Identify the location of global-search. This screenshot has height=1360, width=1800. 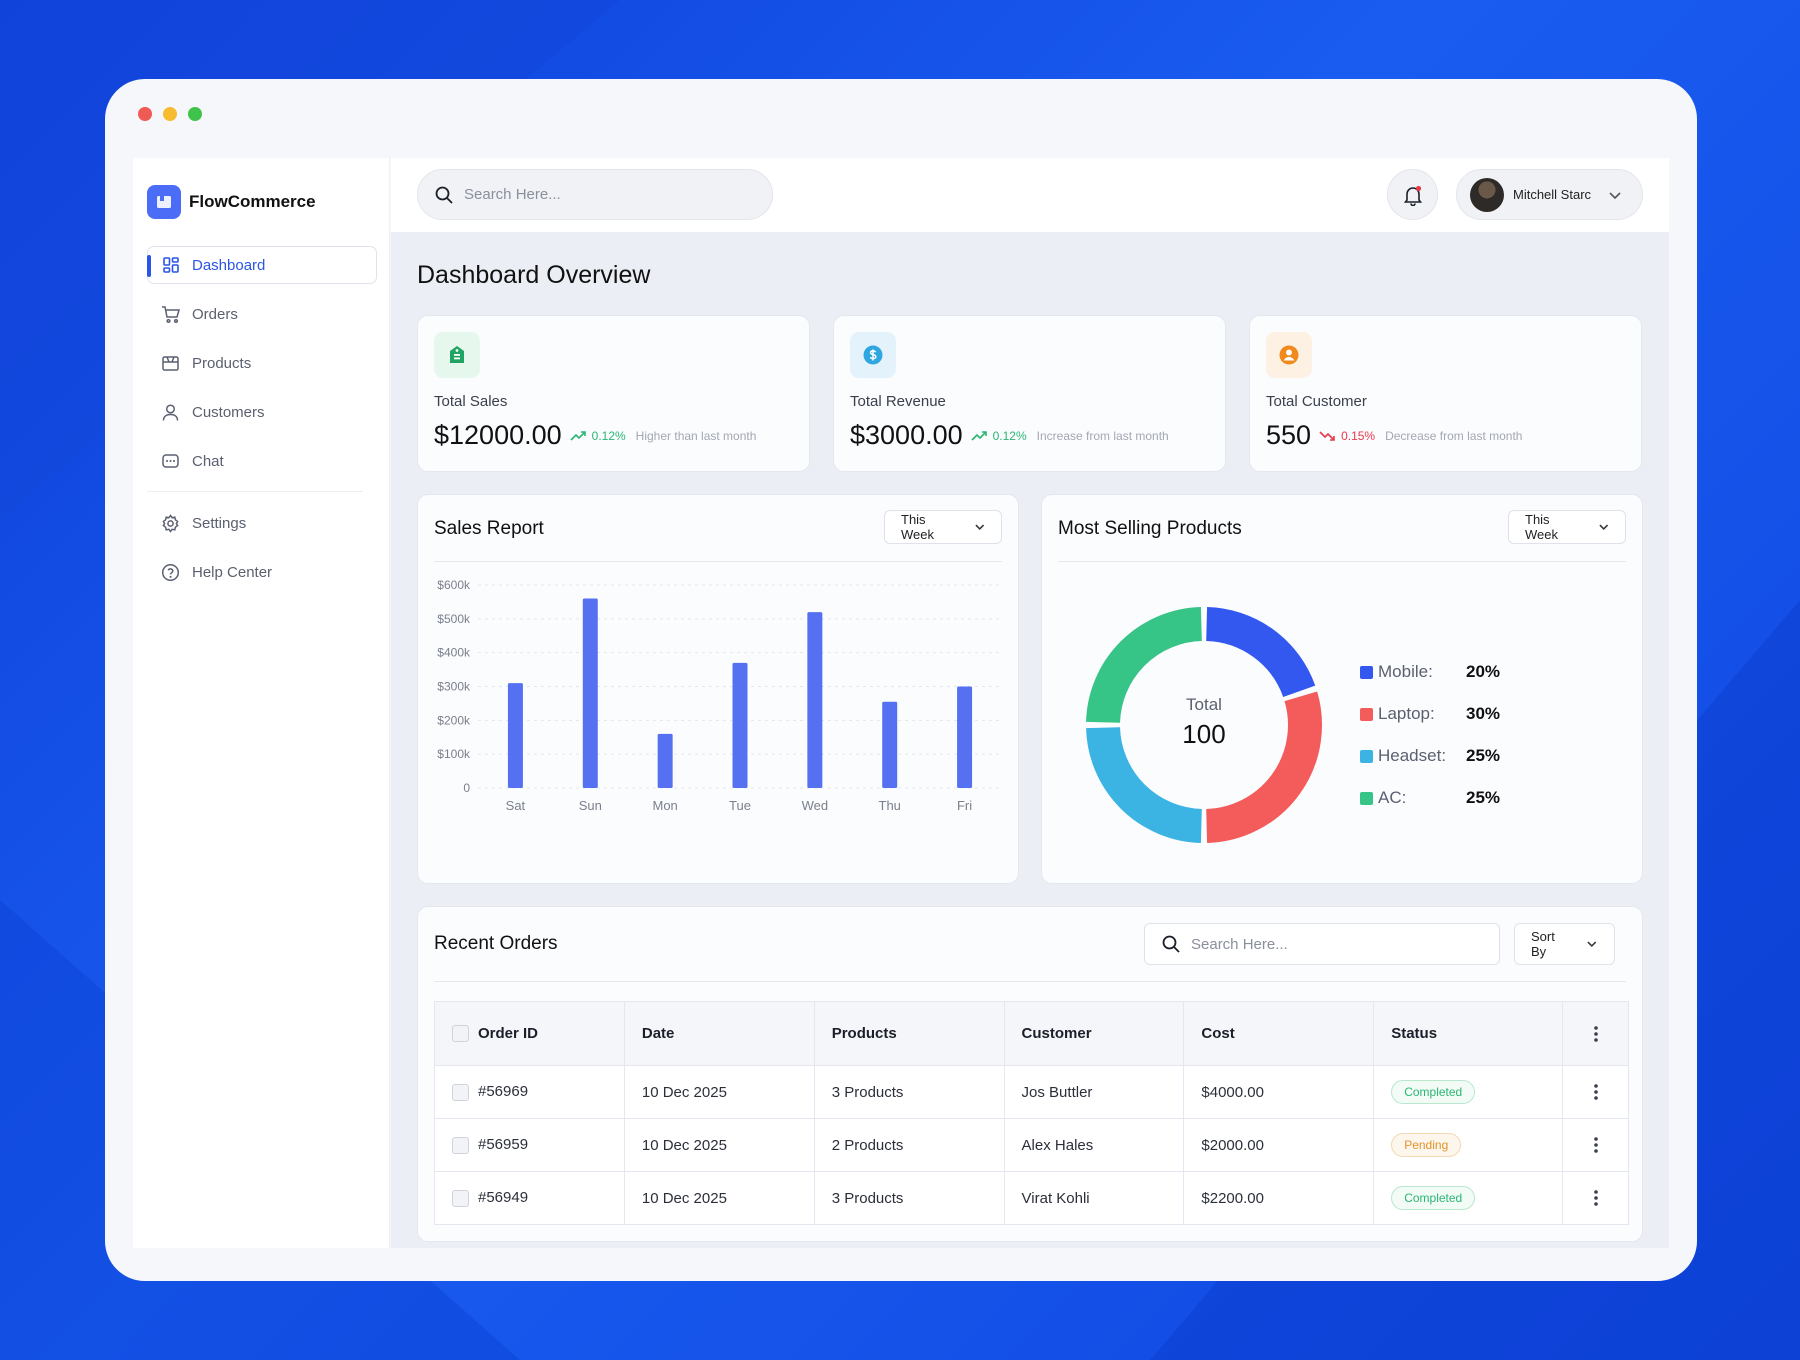
(595, 194).